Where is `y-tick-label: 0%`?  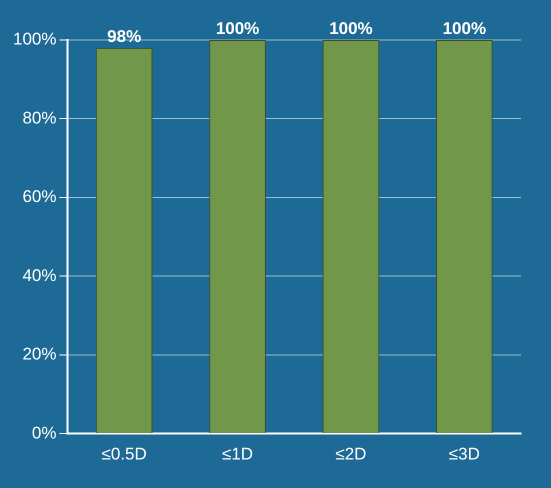
y-tick-label: 0% is located at coordinates (44, 432).